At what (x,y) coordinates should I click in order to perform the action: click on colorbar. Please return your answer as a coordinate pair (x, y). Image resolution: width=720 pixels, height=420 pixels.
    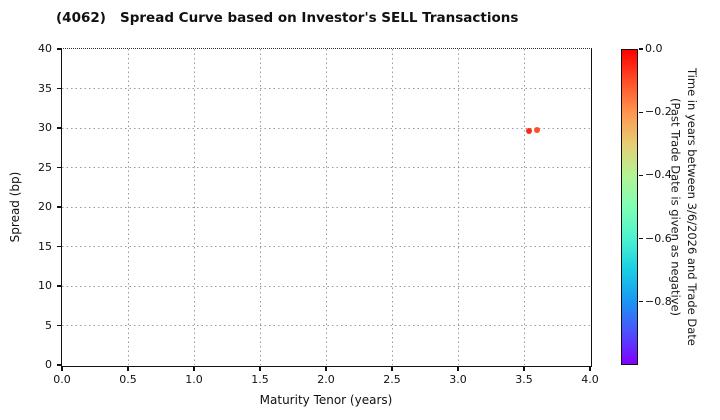
    Looking at the image, I should click on (629, 207).